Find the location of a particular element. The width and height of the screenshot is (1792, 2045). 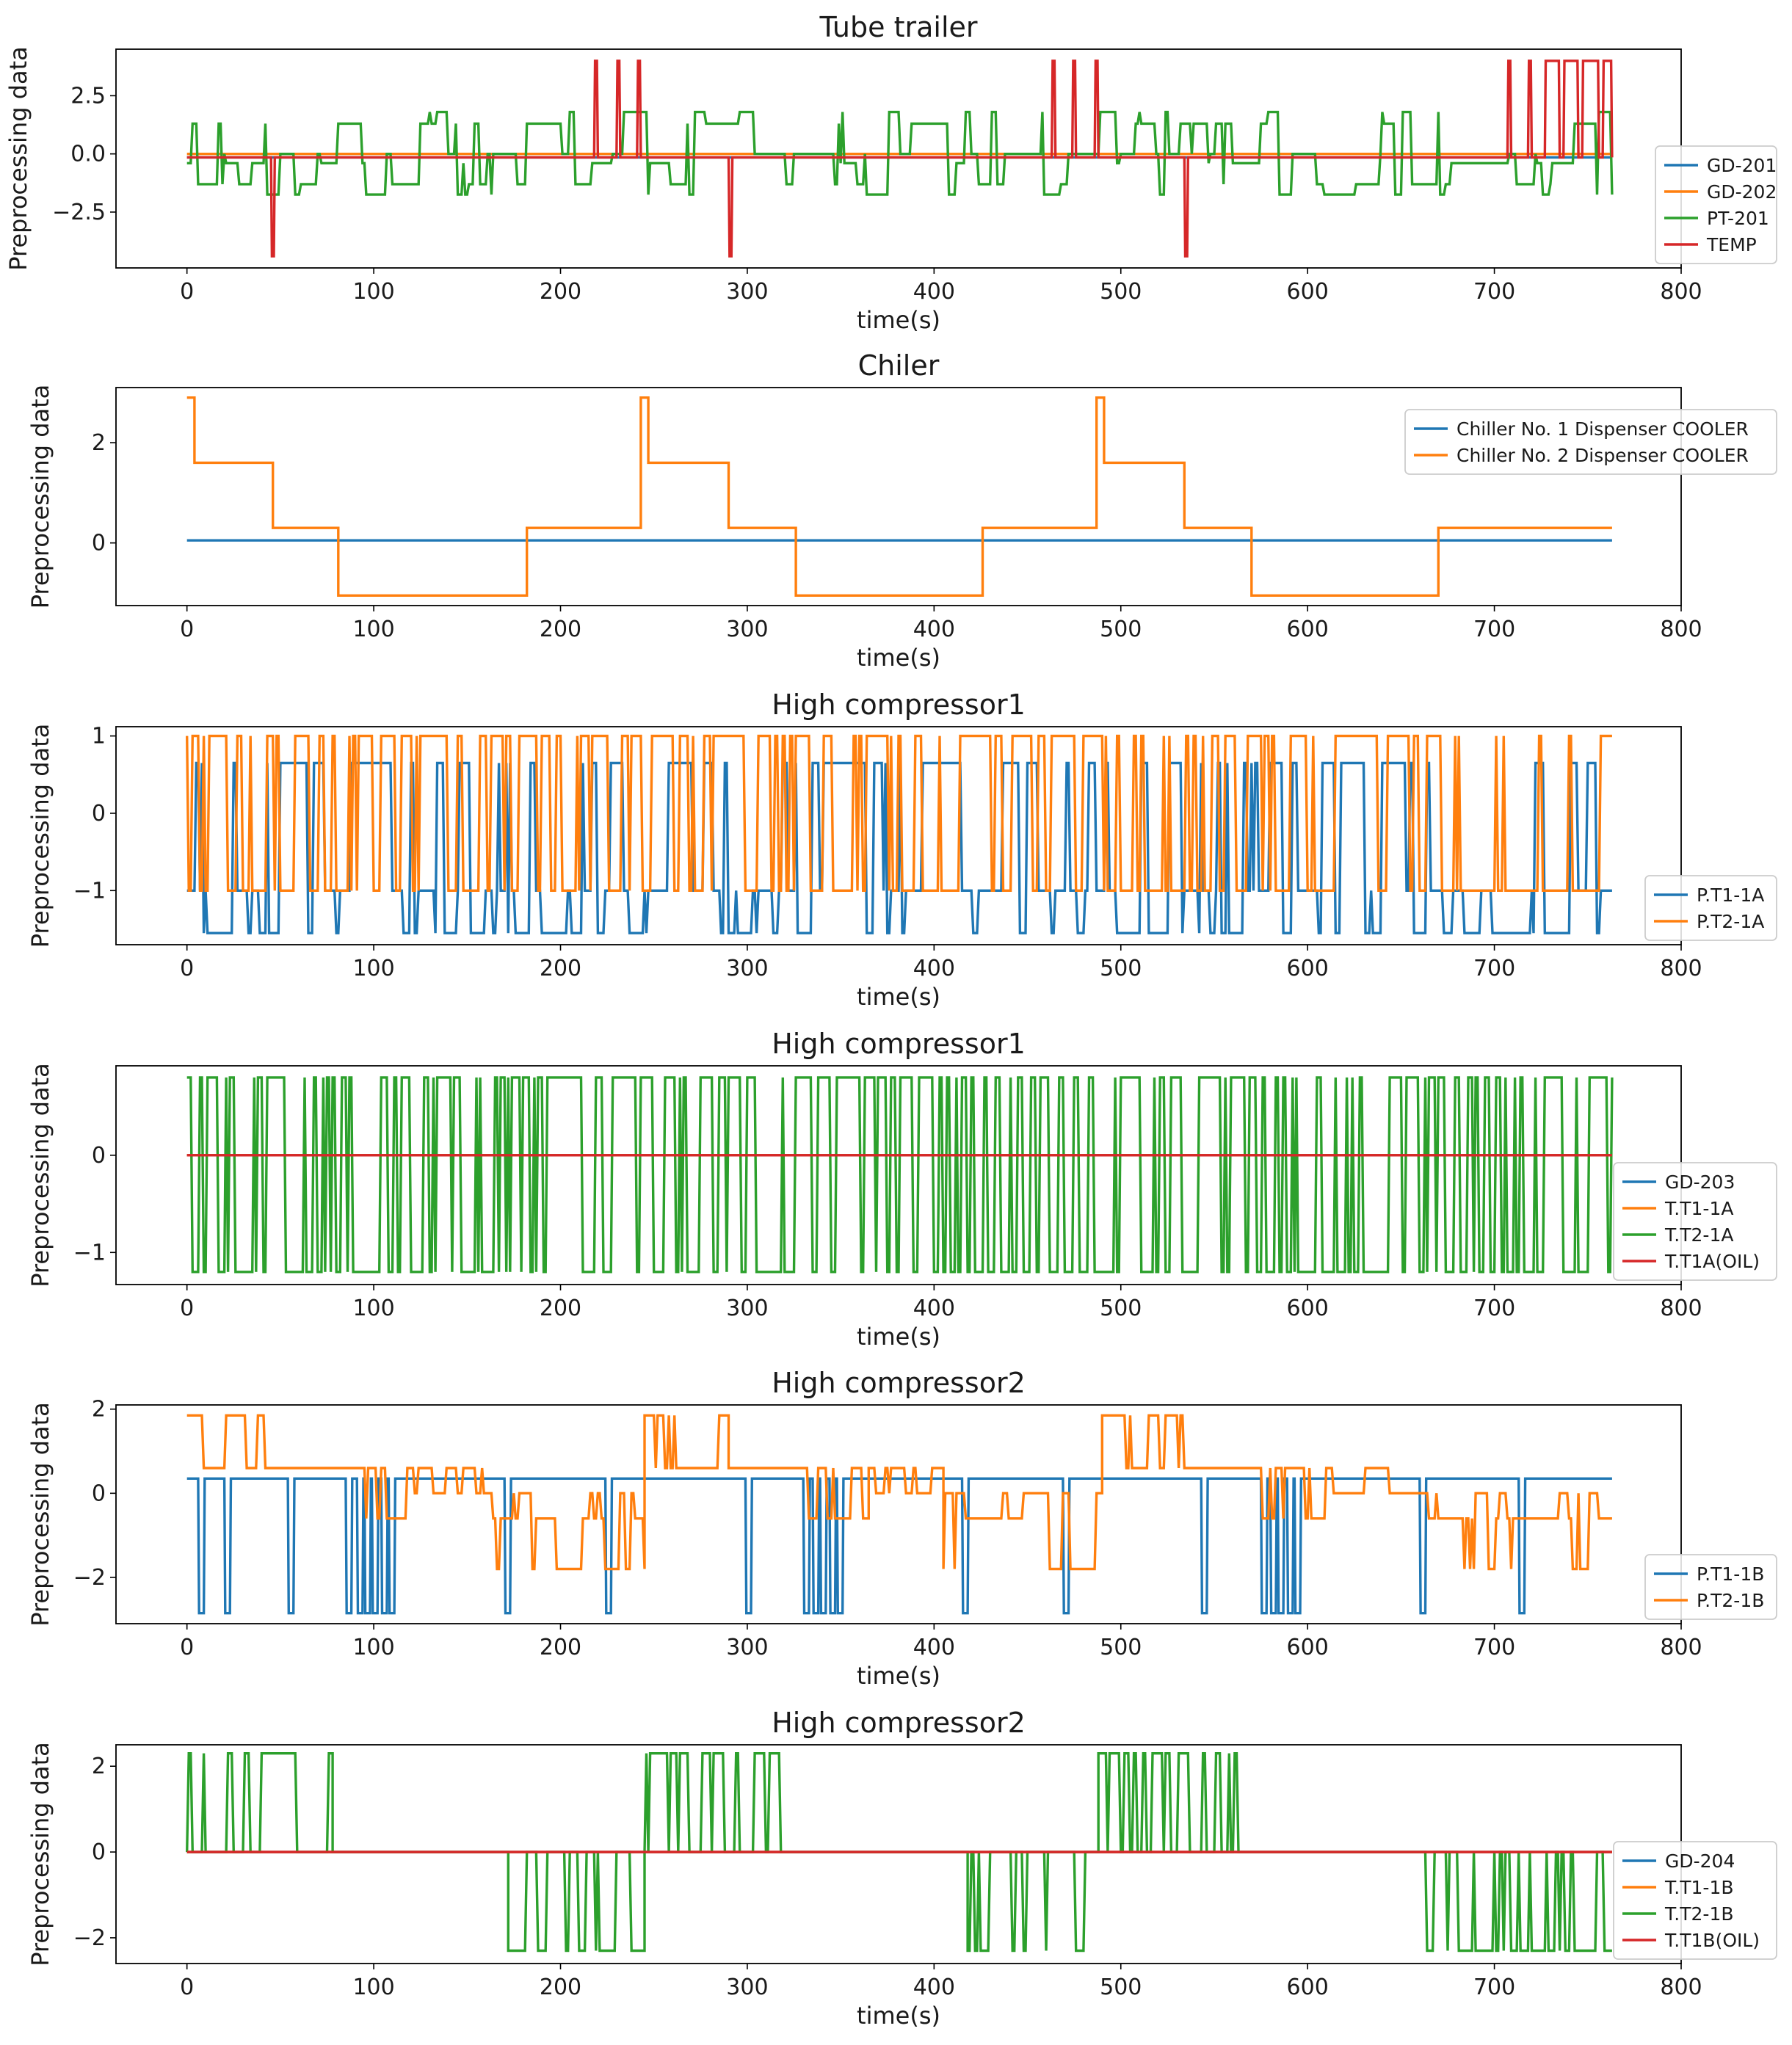

legend-label: P.T1-1A is located at coordinates (1730, 895).